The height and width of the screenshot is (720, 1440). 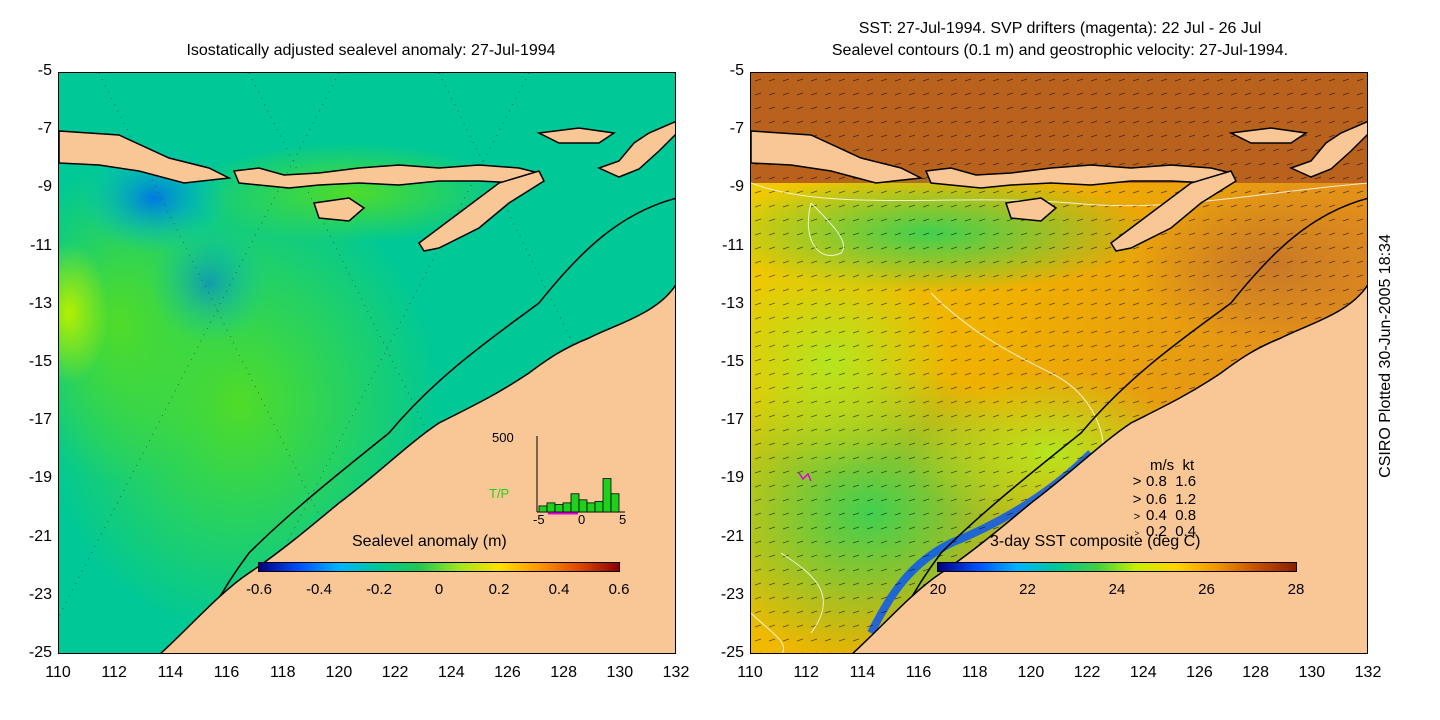 I want to click on lon-tick-label: 128, so click(x=563, y=672).